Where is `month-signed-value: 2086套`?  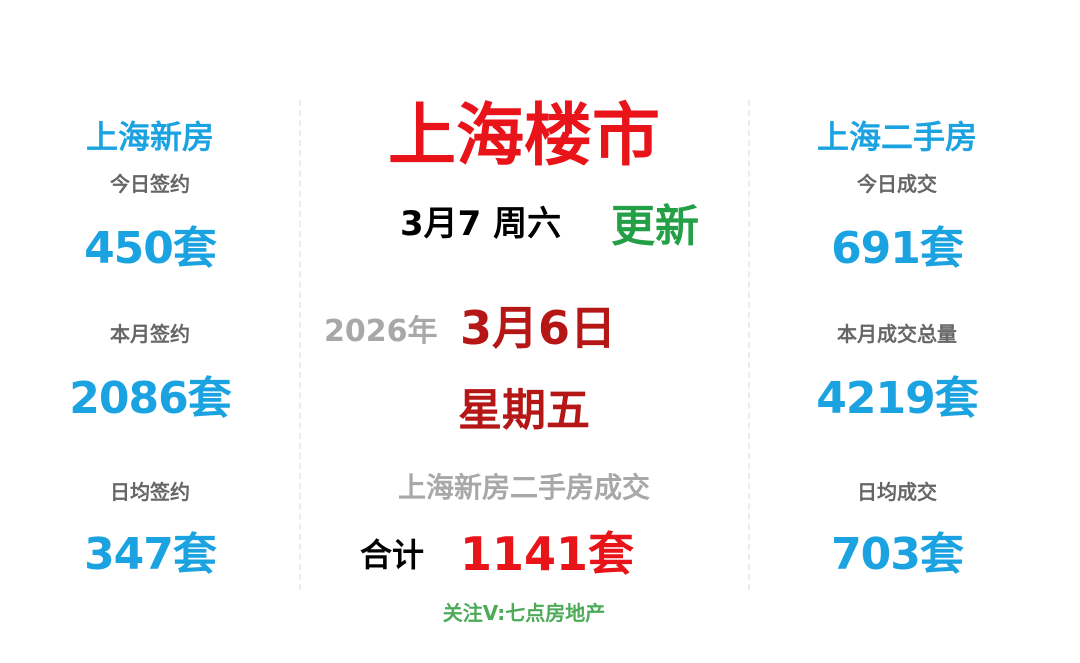 month-signed-value: 2086套 is located at coordinates (150, 398).